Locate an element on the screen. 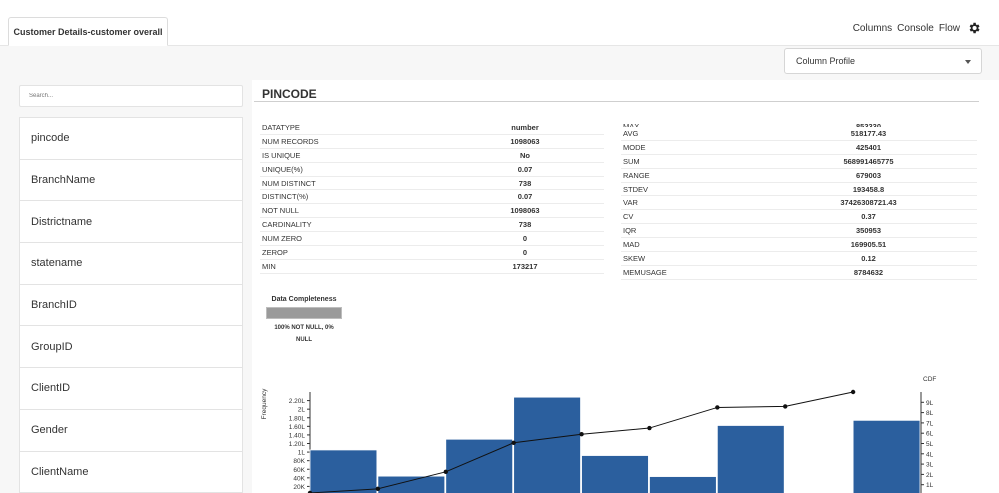  stat-value: 350953 is located at coordinates (868, 231).